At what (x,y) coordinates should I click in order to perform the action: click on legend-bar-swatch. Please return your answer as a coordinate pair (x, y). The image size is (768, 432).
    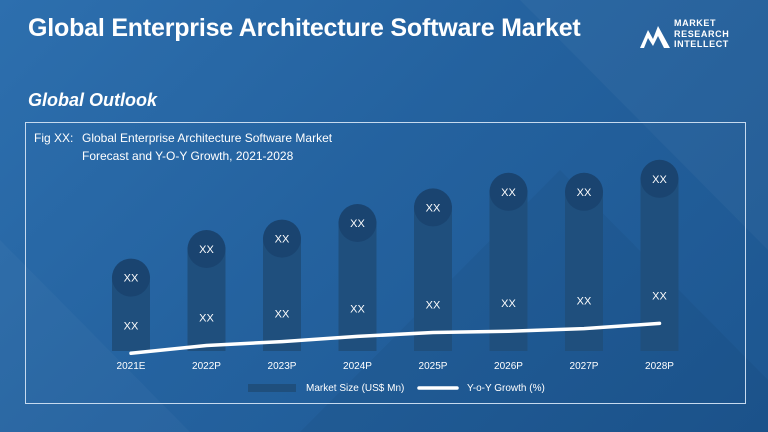
    Looking at the image, I should click on (272, 388).